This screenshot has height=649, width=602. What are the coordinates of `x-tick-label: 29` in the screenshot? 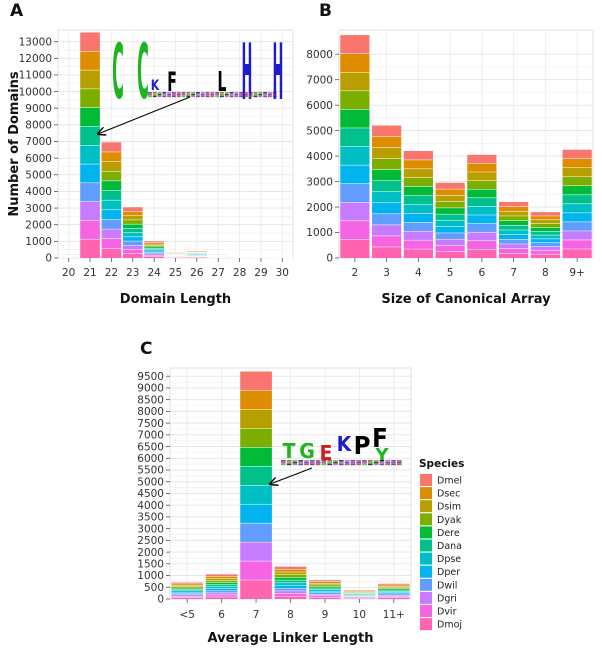 It's located at (260, 273).